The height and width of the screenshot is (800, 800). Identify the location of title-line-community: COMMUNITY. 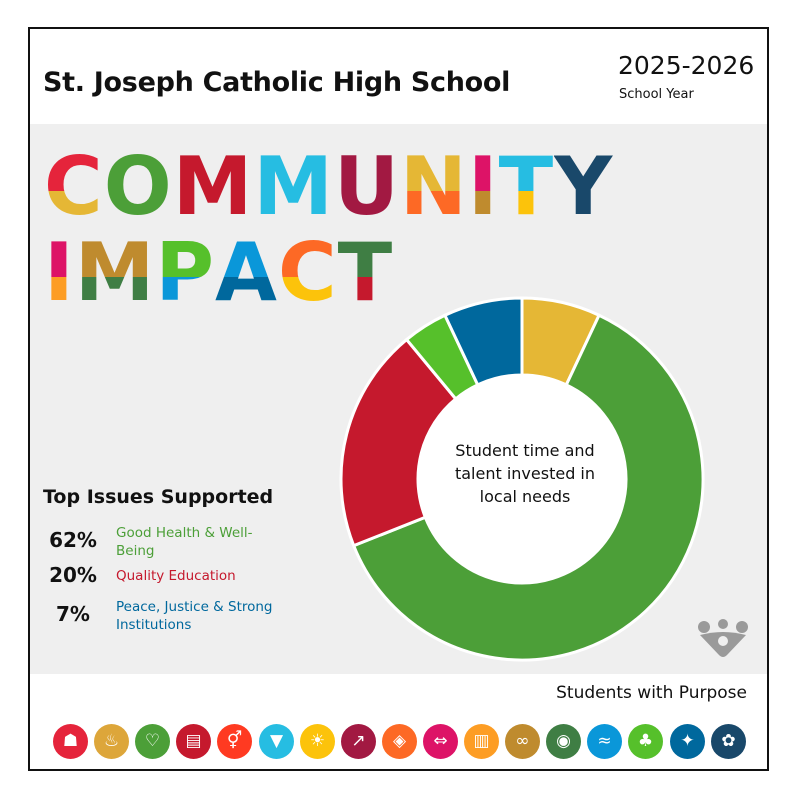
(328, 187).